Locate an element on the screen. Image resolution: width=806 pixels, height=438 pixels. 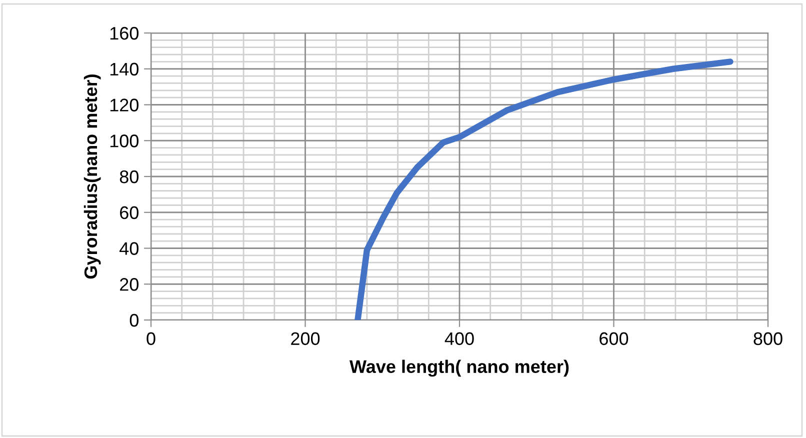
y-tick-label: 40 is located at coordinates (129, 248).